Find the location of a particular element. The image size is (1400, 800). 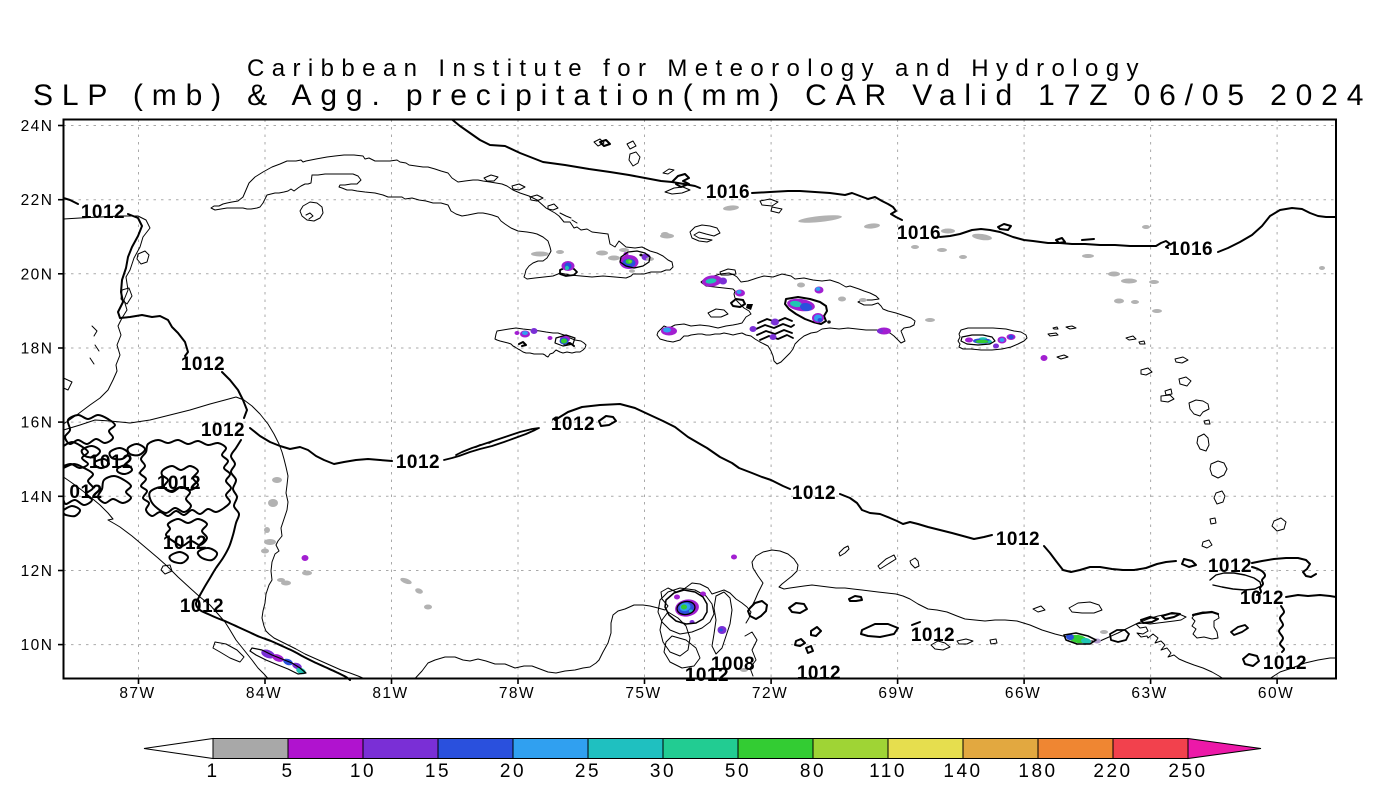

svg-text: 180 is located at coordinates (1037, 771).